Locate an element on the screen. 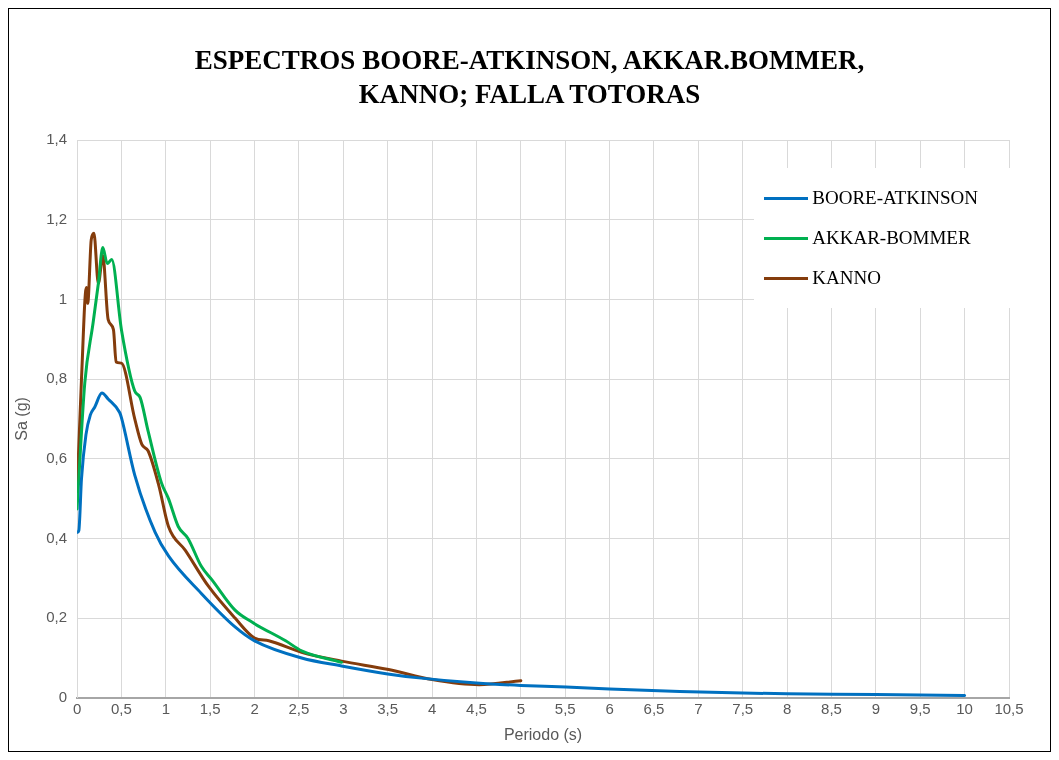  x-tick-label: 6,5 is located at coordinates (654, 708).